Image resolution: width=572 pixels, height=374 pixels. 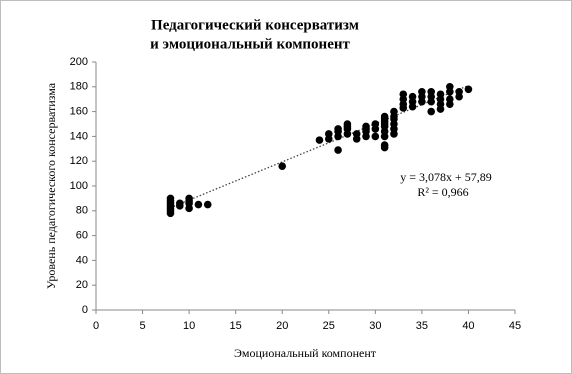 What do you see at coordinates (82, 211) in the screenshot?
I see `y-tick-label: 80` at bounding box center [82, 211].